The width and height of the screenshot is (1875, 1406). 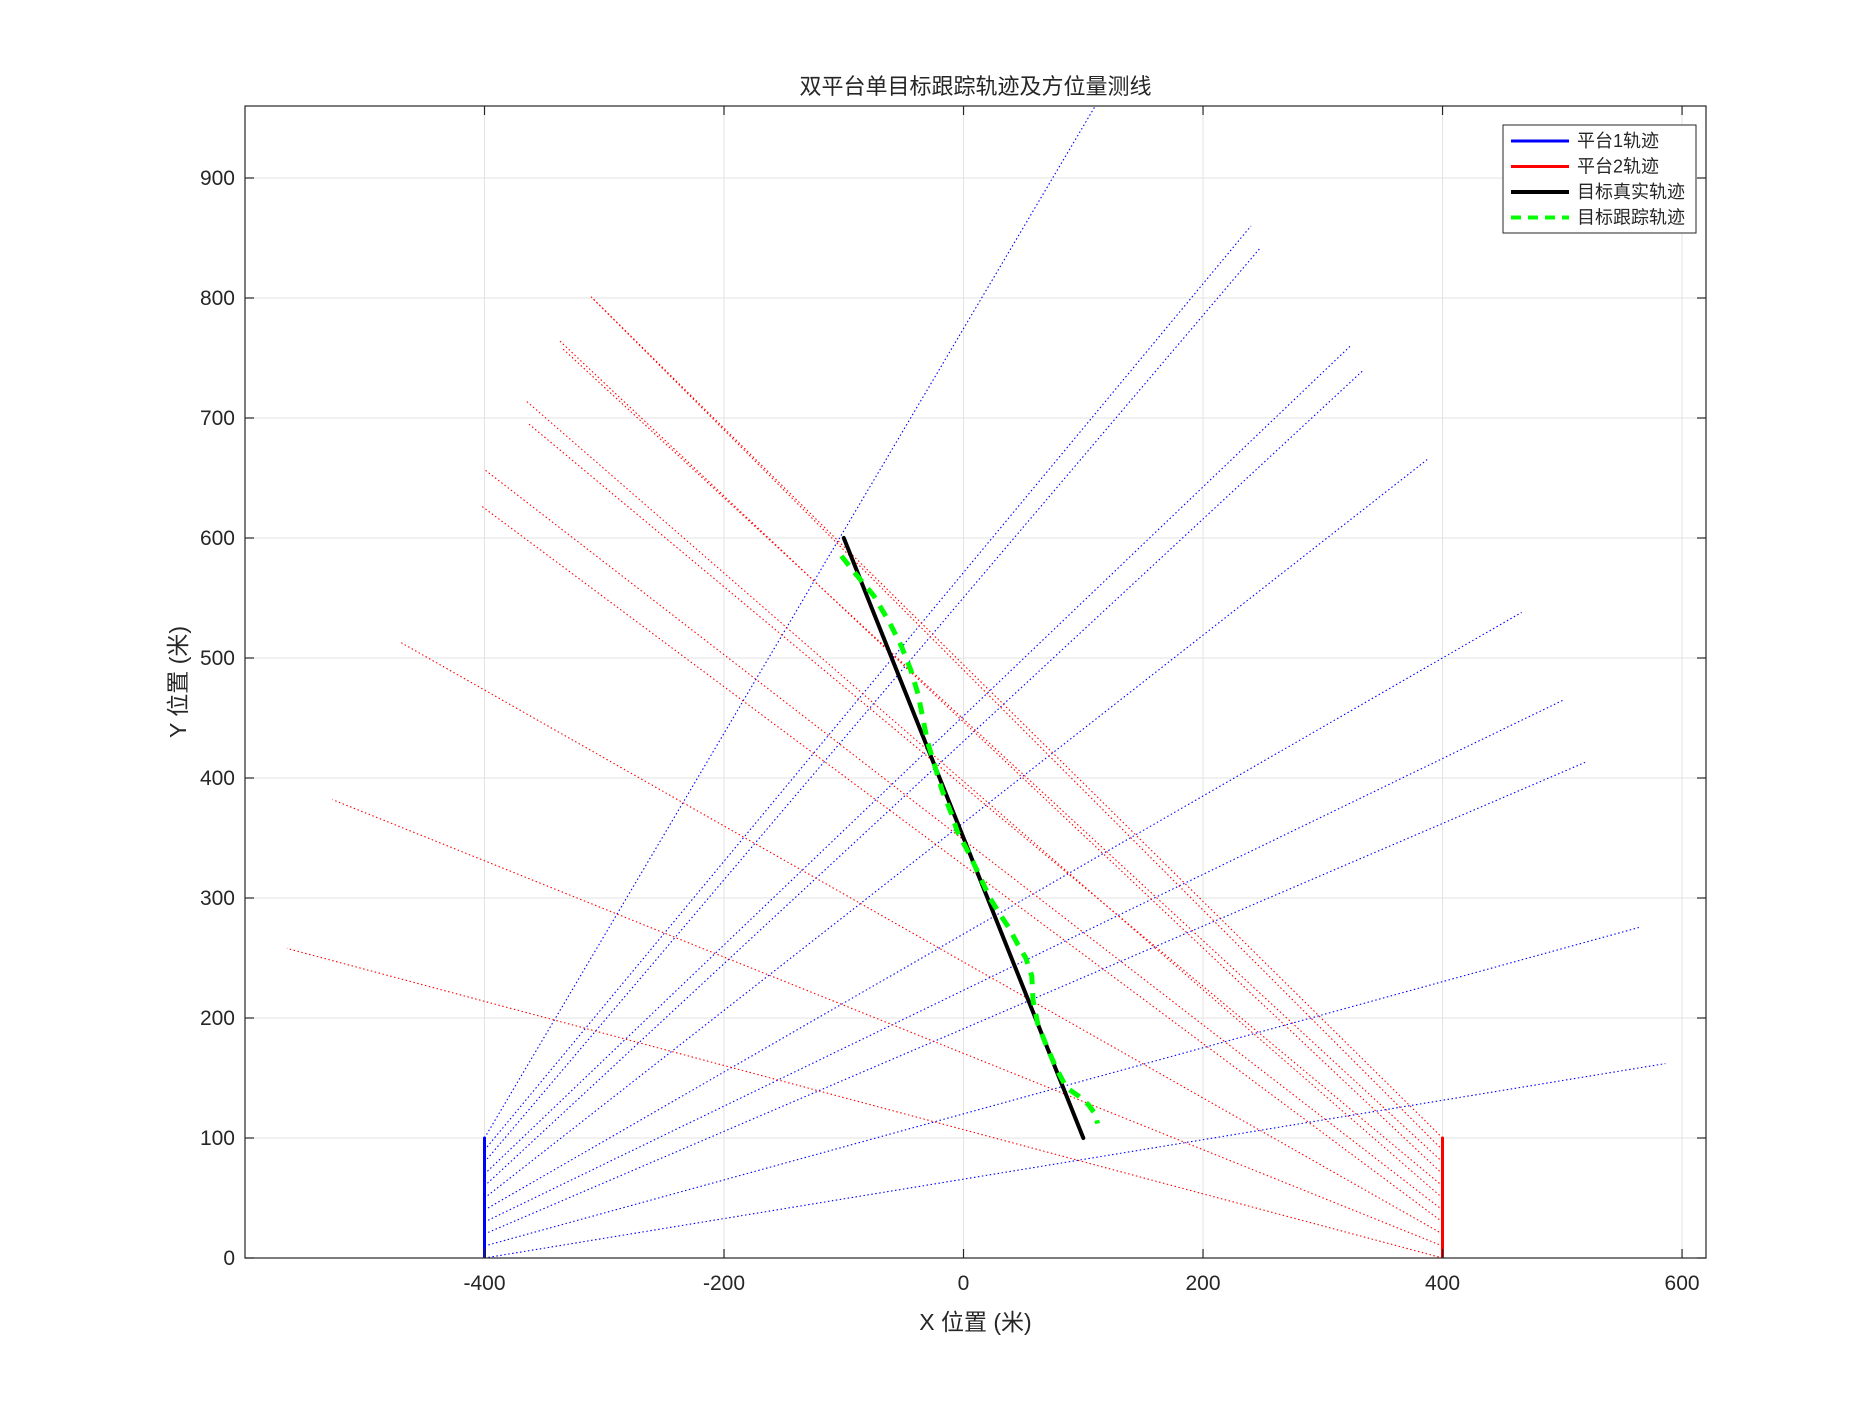 What do you see at coordinates (724, 1283) in the screenshot?
I see `x-tick-label: -200` at bounding box center [724, 1283].